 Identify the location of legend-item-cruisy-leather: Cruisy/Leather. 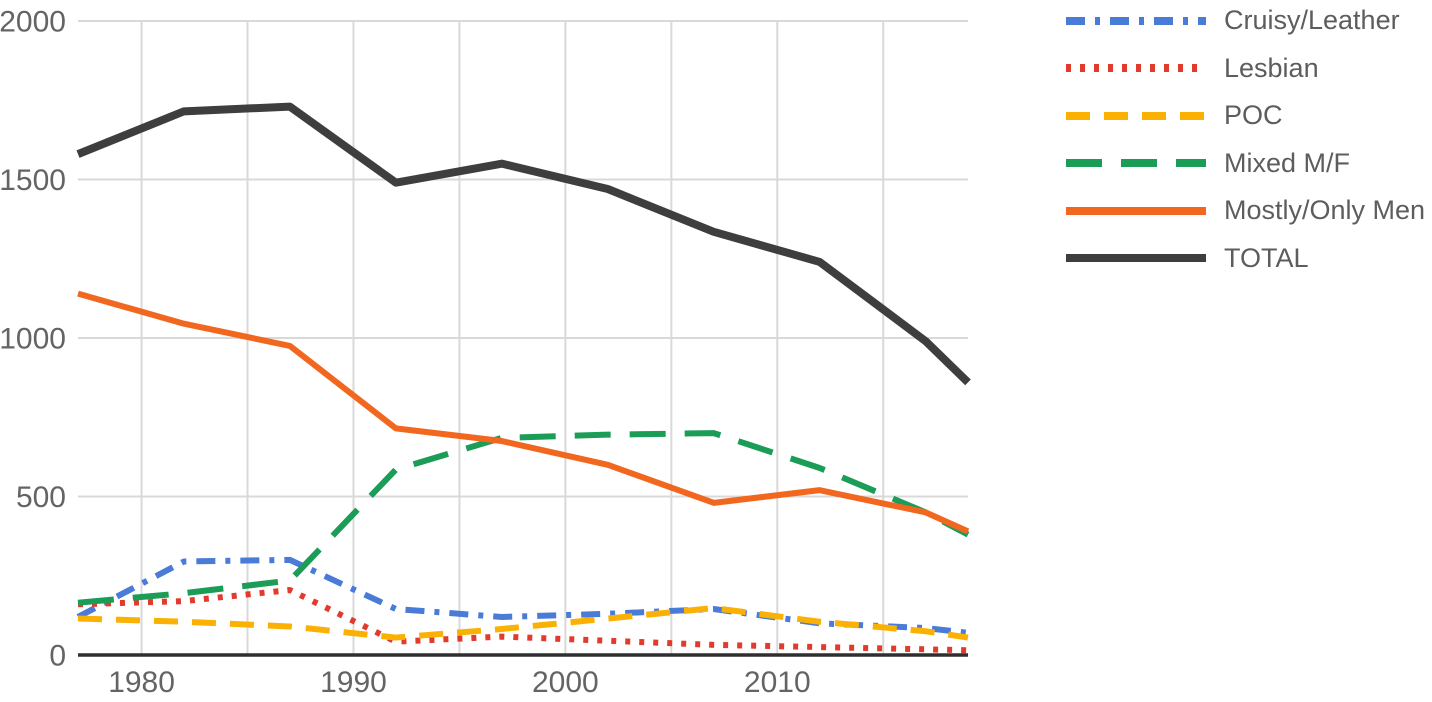
(1245, 22).